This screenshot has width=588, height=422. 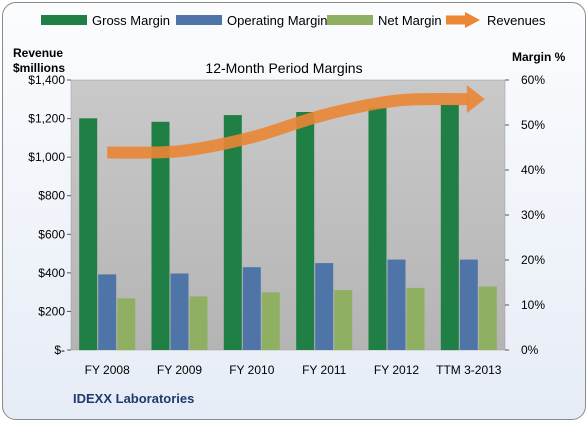 I want to click on y-right-axis-title: Margin %, so click(x=539, y=57).